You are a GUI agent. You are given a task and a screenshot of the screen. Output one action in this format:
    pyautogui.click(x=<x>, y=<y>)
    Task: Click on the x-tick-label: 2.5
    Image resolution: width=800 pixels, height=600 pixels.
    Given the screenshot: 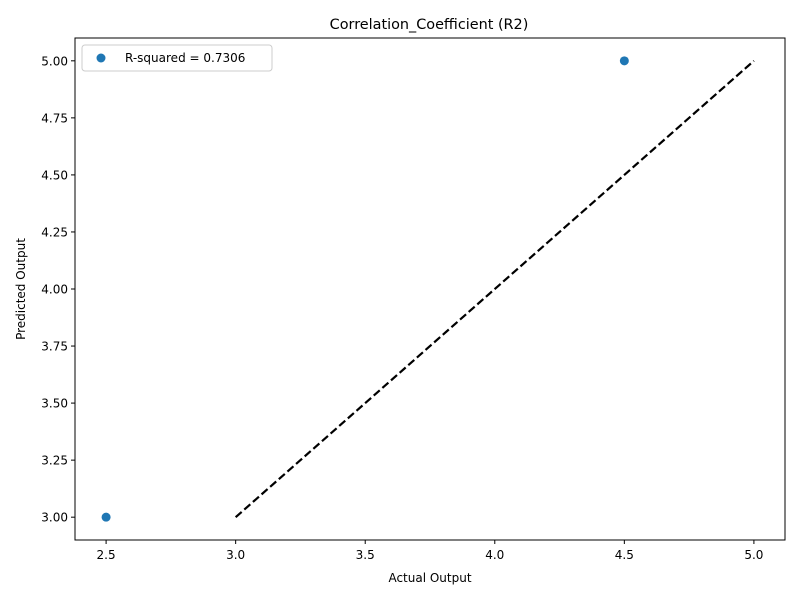 What is the action you would take?
    pyautogui.click(x=106, y=555)
    